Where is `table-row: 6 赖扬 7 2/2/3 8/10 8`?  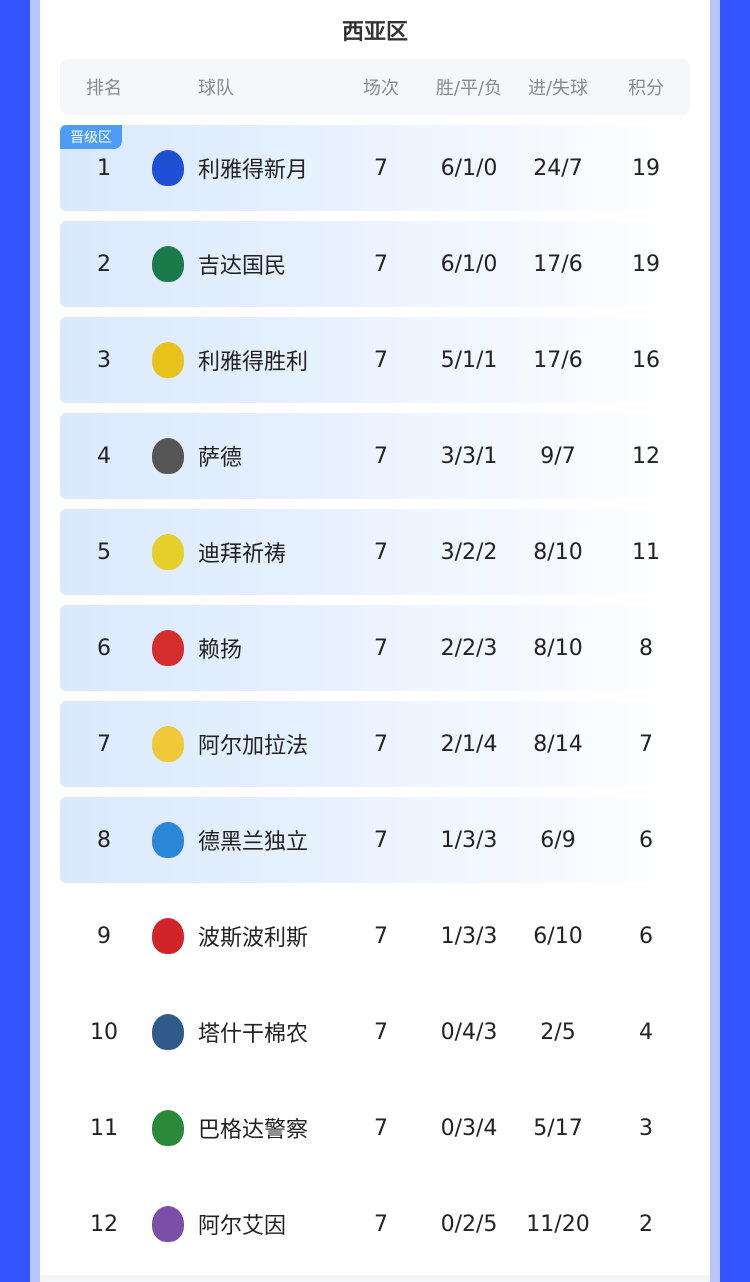 table-row: 6 赖扬 7 2/2/3 8/10 8 is located at coordinates (375, 648).